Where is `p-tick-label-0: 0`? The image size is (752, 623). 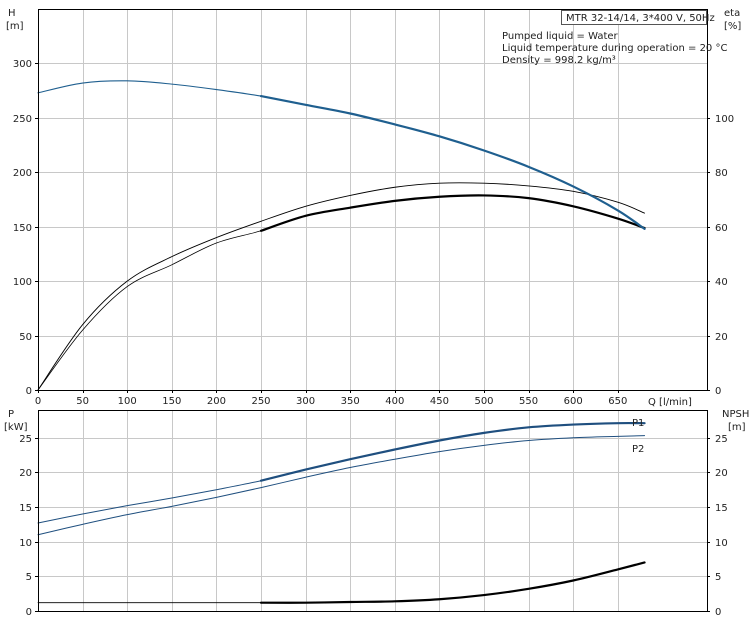 p-tick-label-0: 0 is located at coordinates (29, 612).